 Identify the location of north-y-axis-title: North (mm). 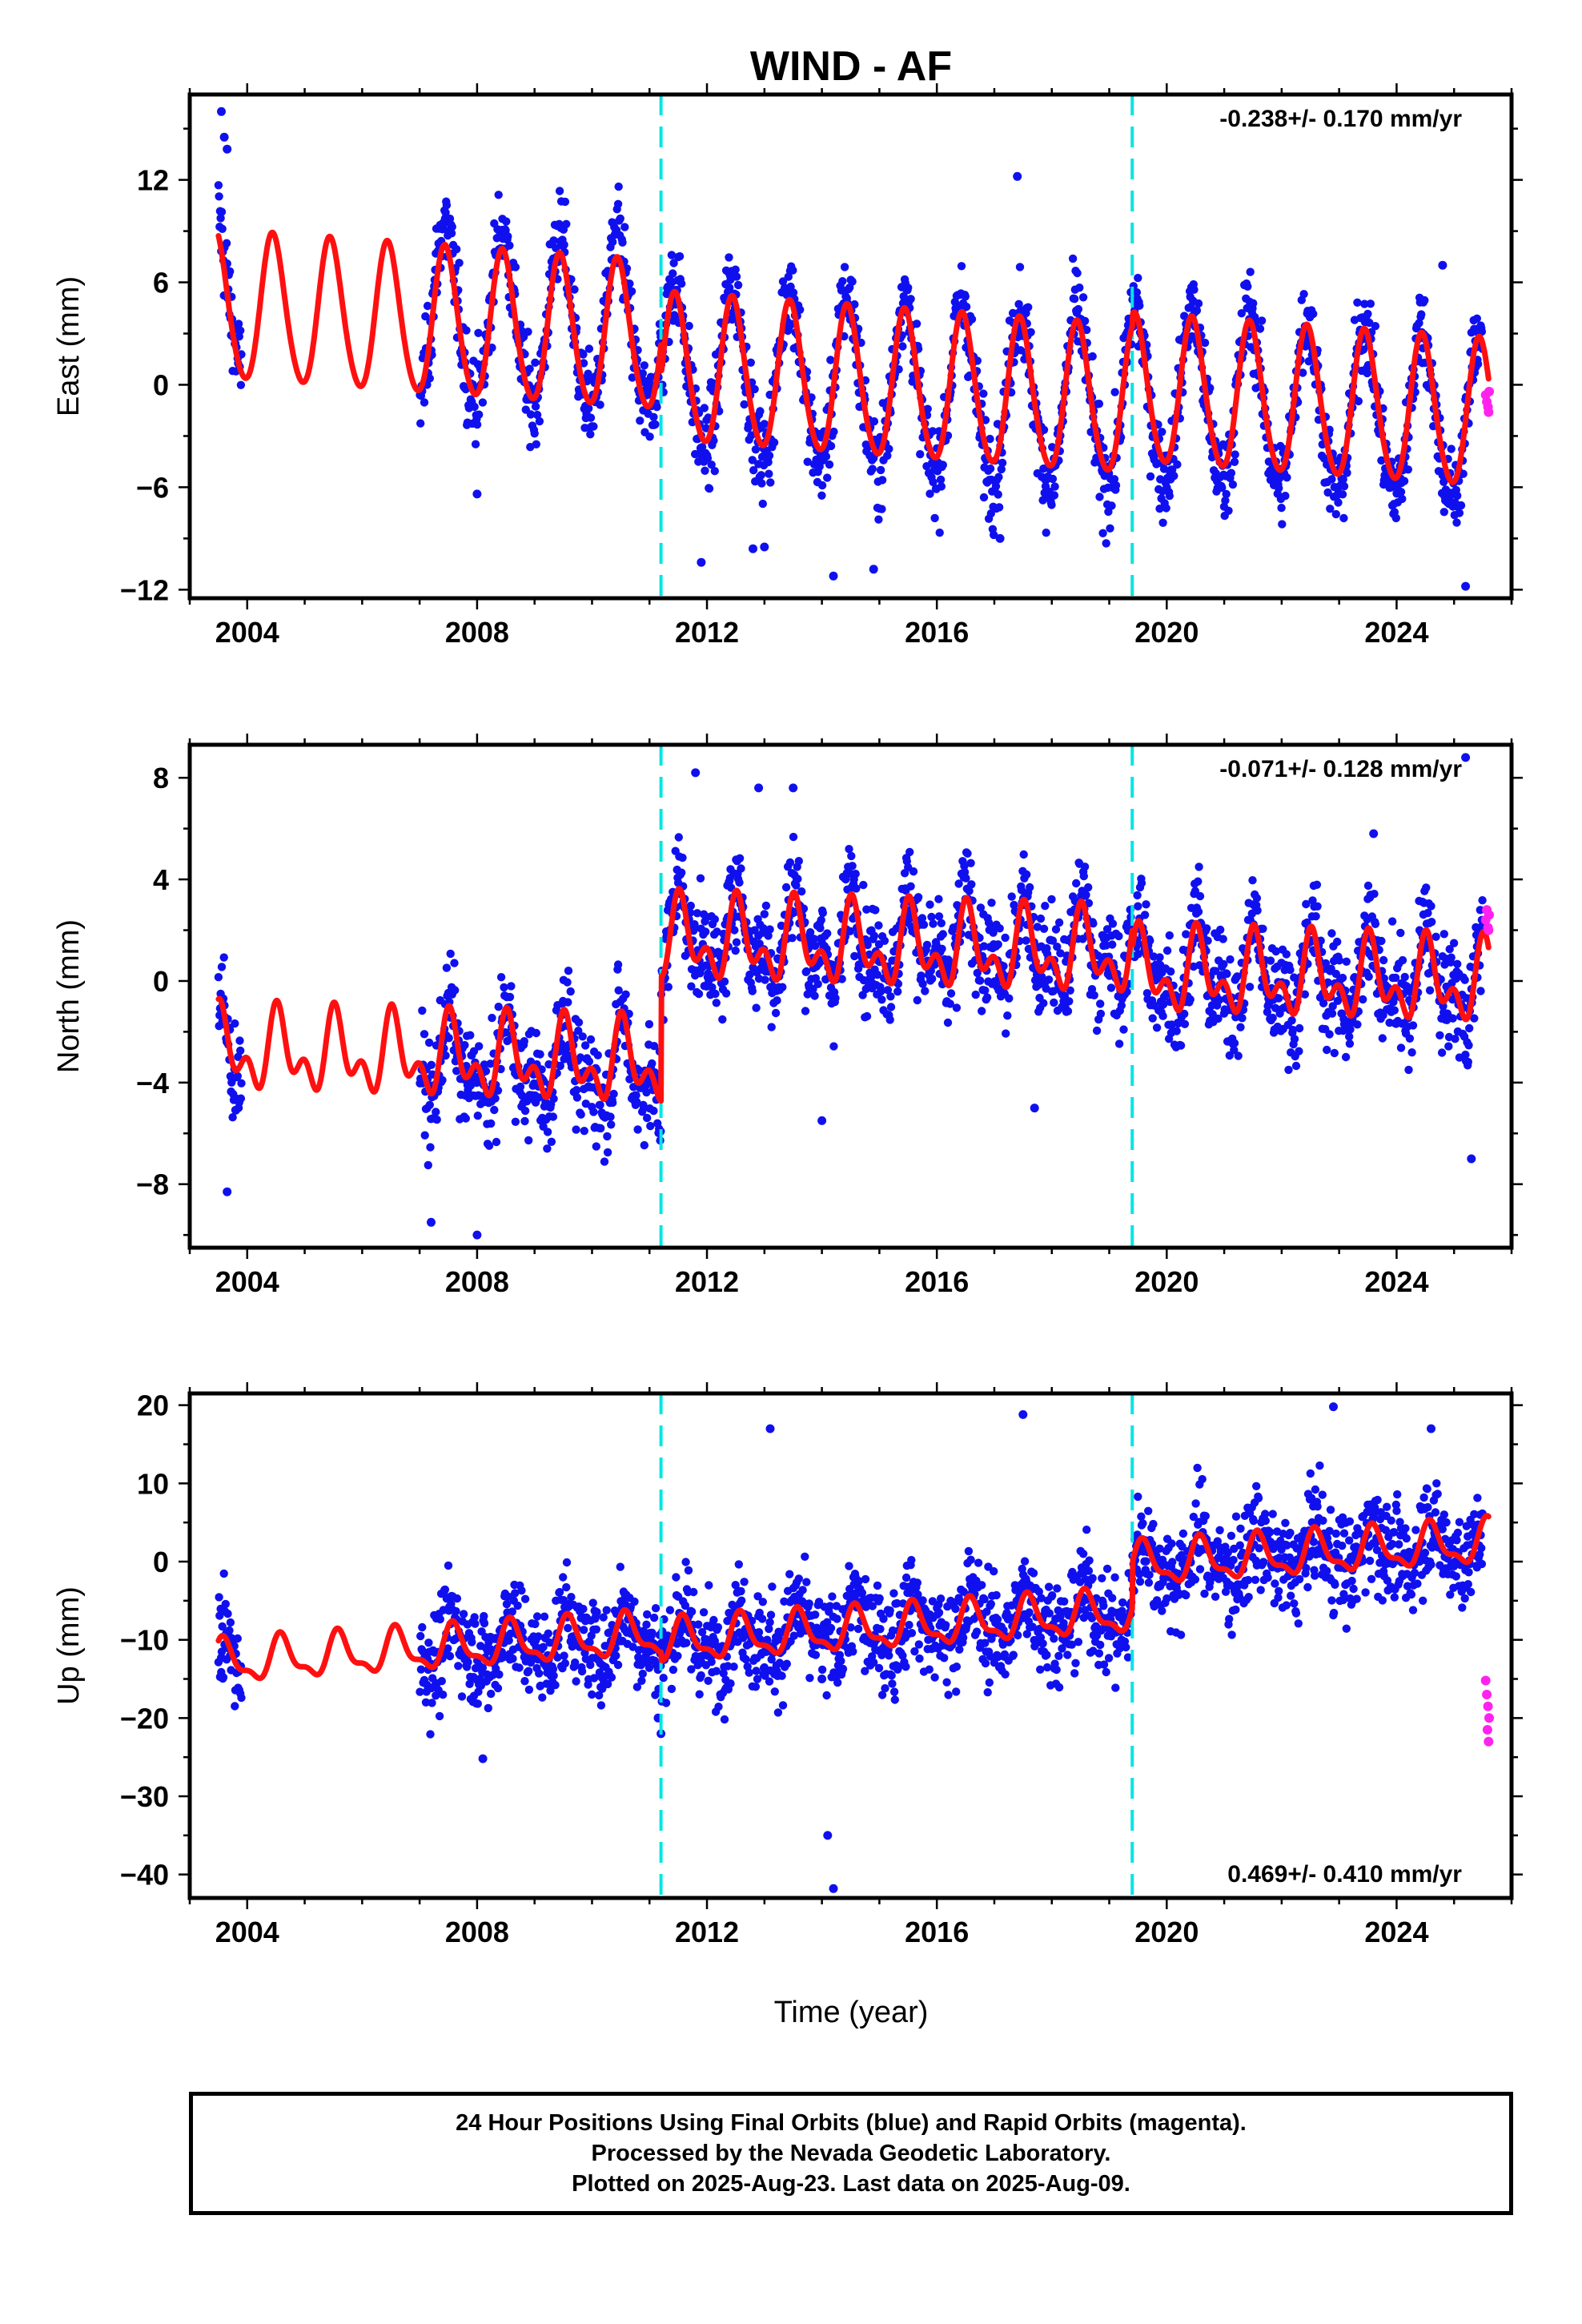
(69, 996).